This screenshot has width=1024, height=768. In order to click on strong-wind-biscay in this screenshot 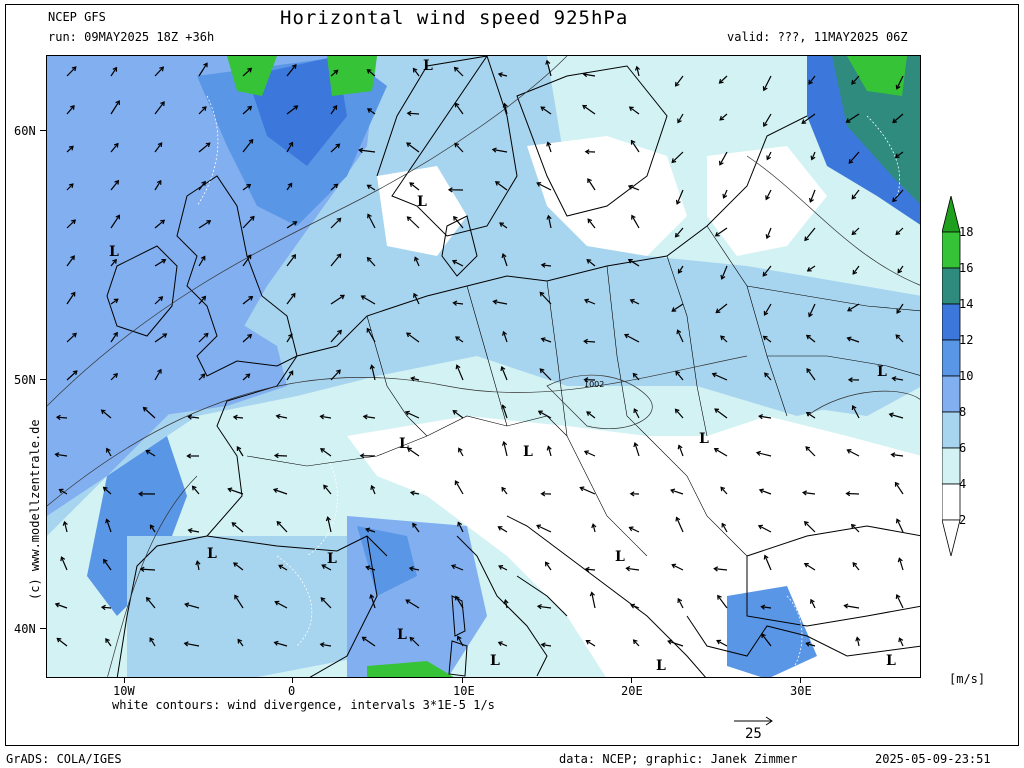, I will do `click(137, 526)`.